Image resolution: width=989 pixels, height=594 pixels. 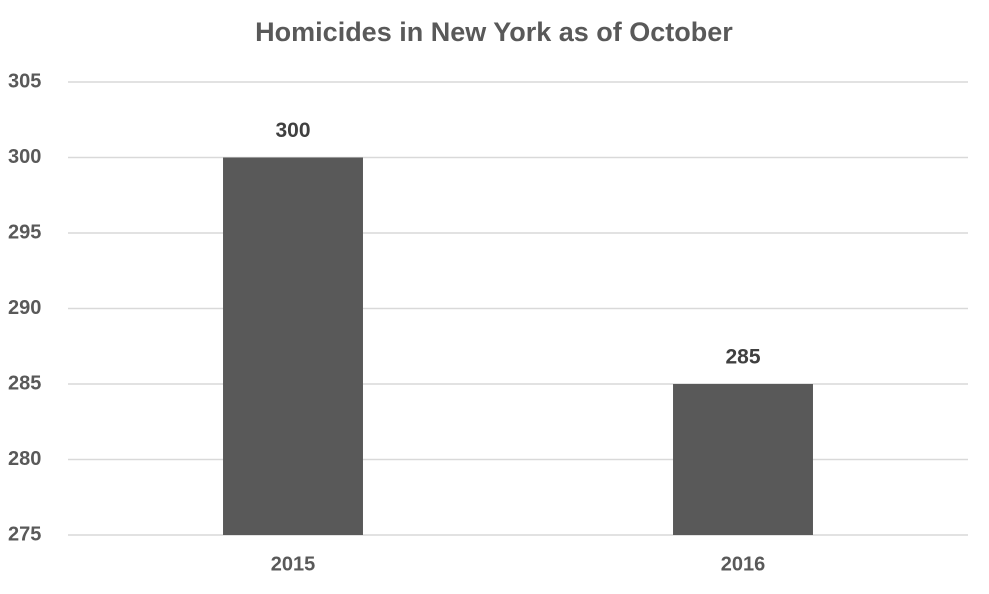 I want to click on y-tick-label: 305, so click(x=24, y=81).